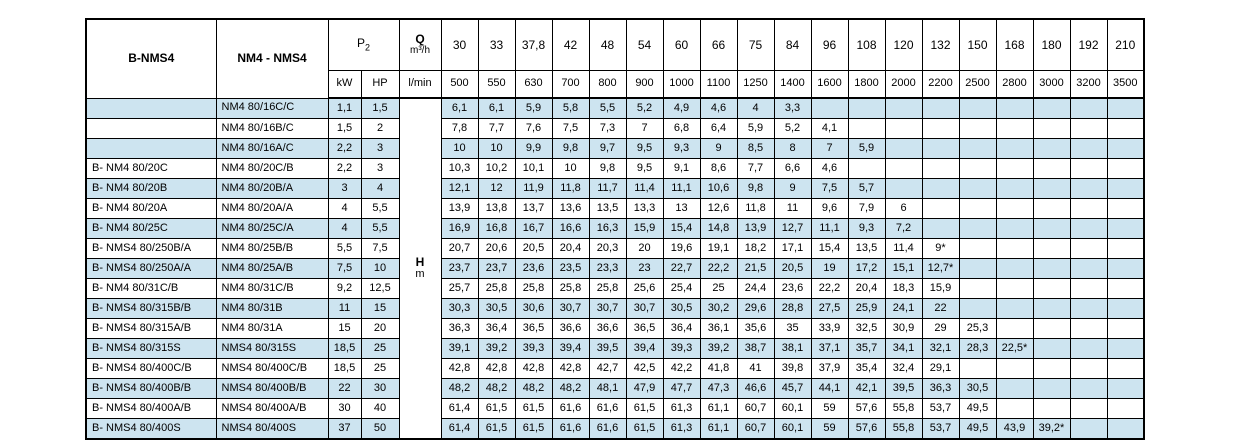 This screenshot has width=1235, height=445. I want to click on head-value-cell: 36,5, so click(533, 328).